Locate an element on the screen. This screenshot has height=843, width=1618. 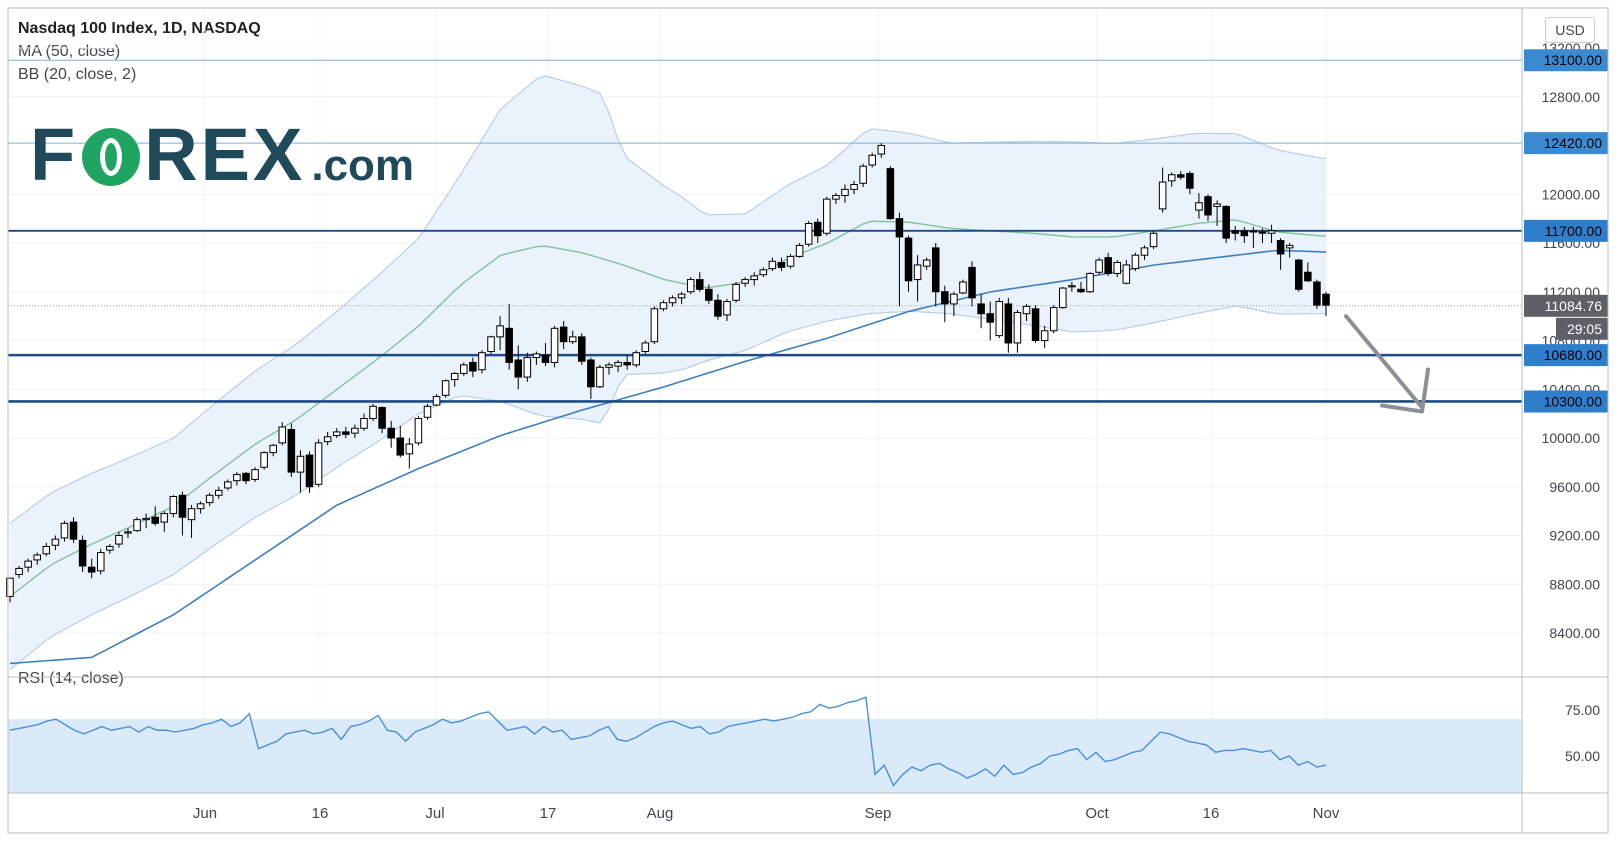
rsi-line is located at coordinates (668, 741).